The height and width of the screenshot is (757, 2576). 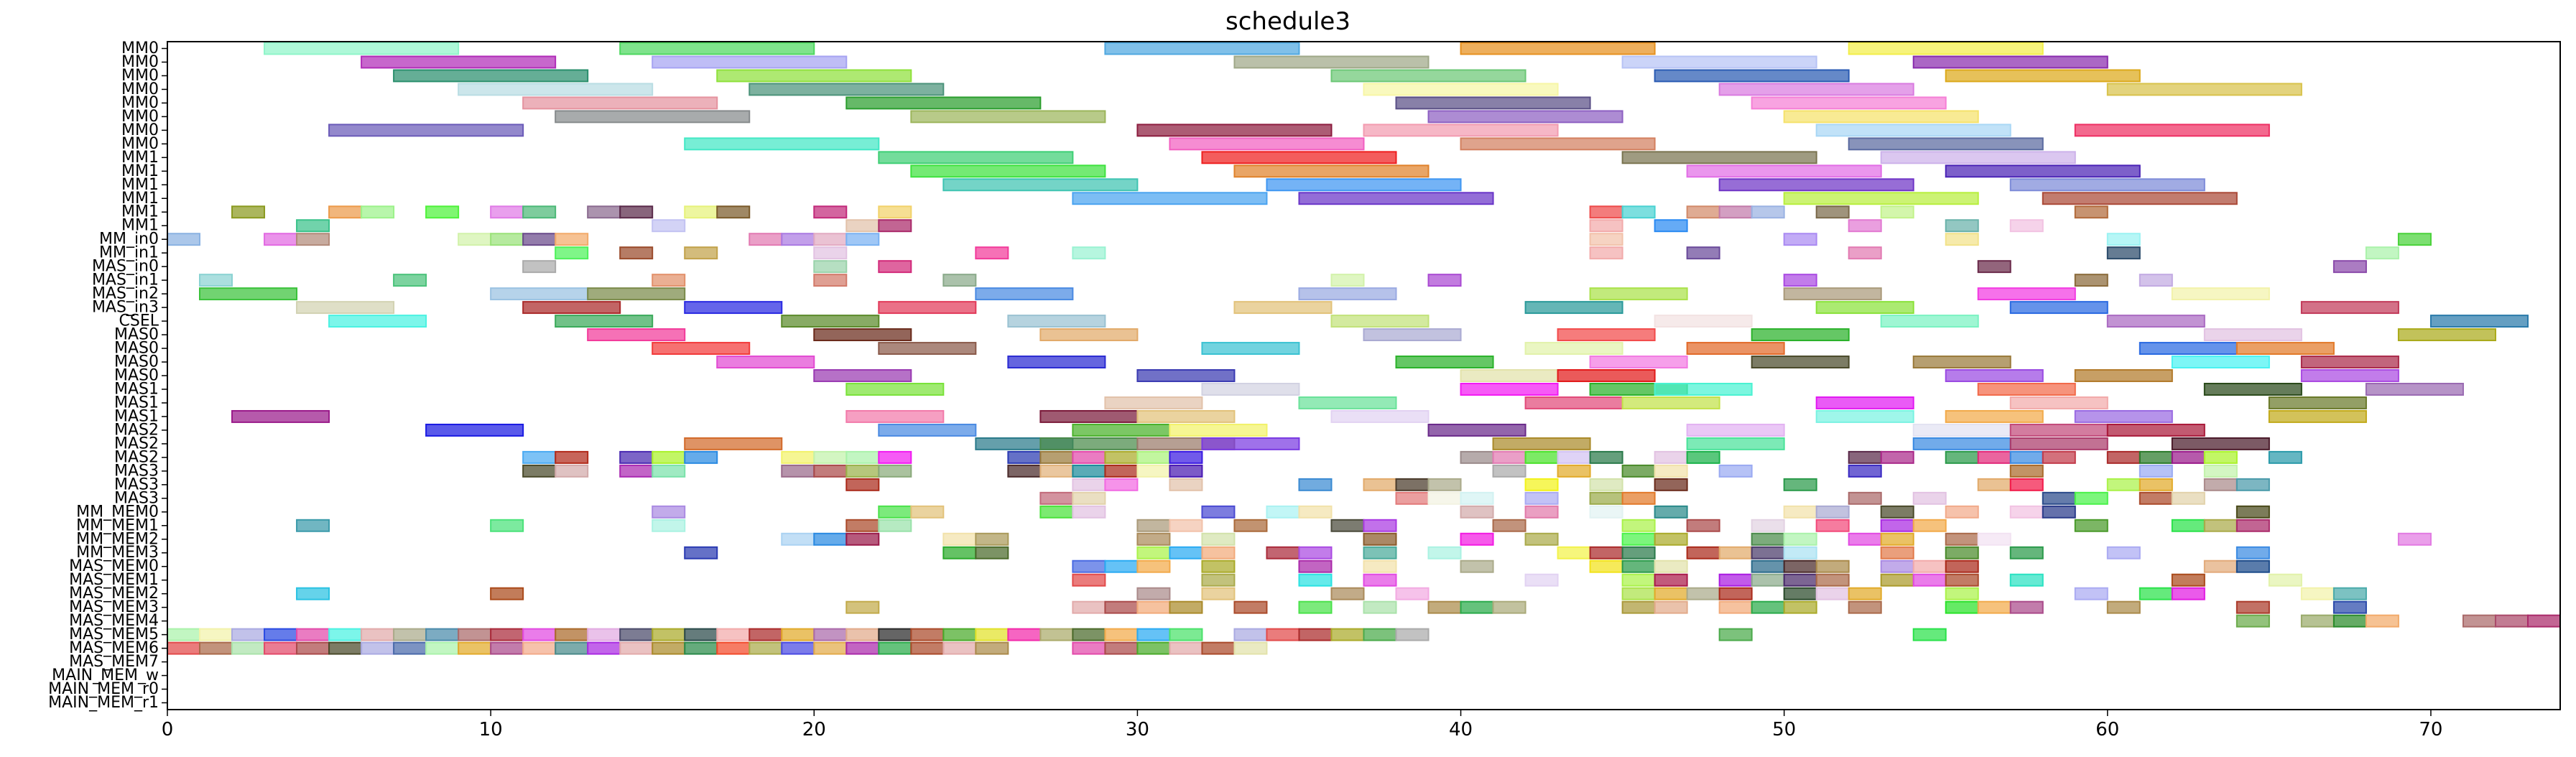 I want to click on y-tick-label: MAS1, so click(x=136, y=389).